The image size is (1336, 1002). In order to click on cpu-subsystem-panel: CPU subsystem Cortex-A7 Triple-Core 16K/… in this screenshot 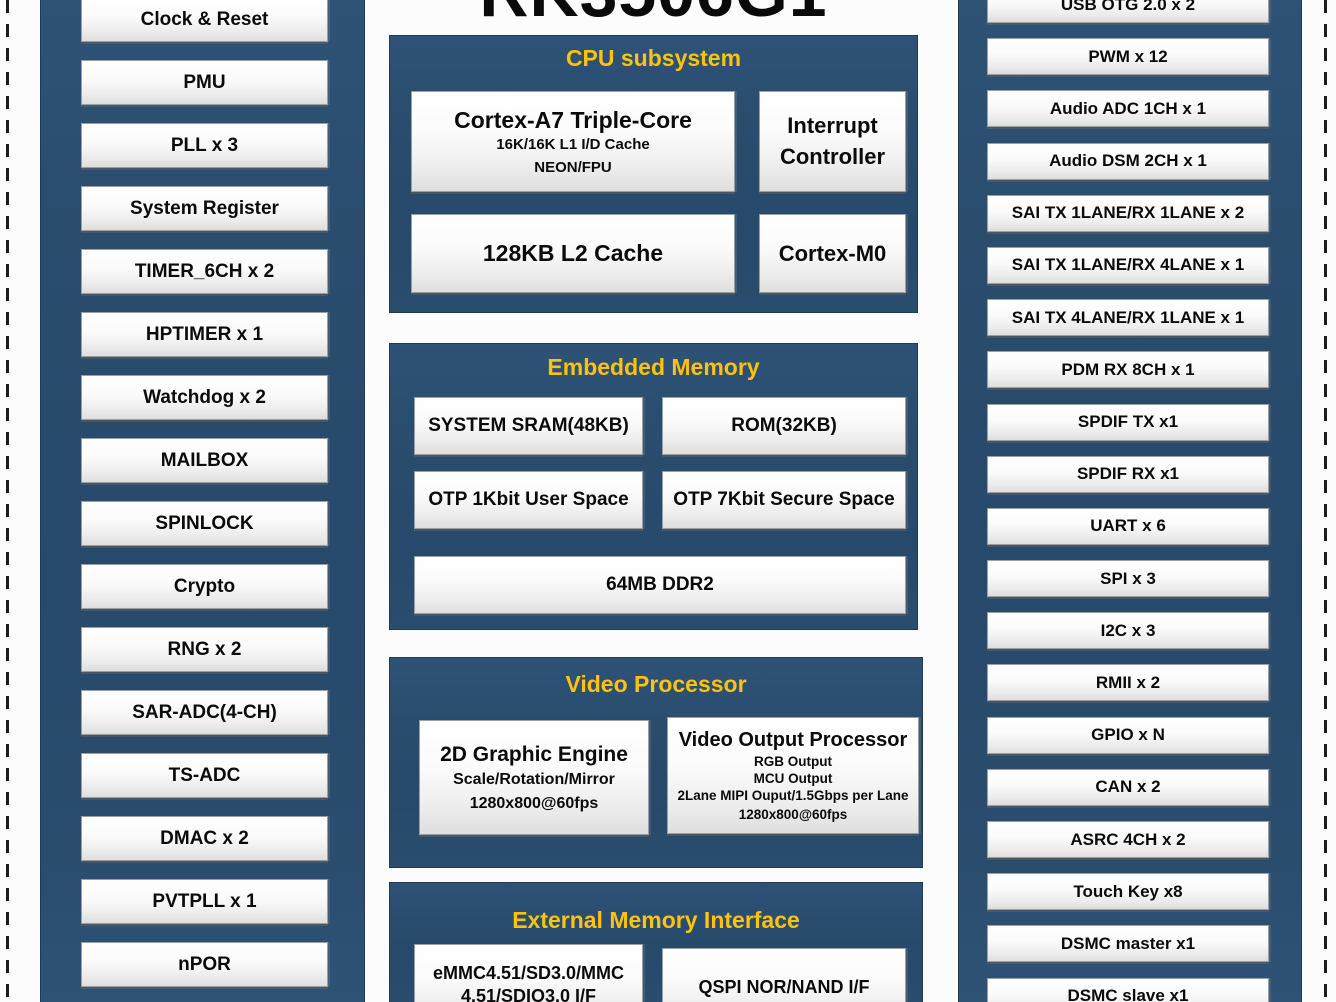, I will do `click(653, 174)`.